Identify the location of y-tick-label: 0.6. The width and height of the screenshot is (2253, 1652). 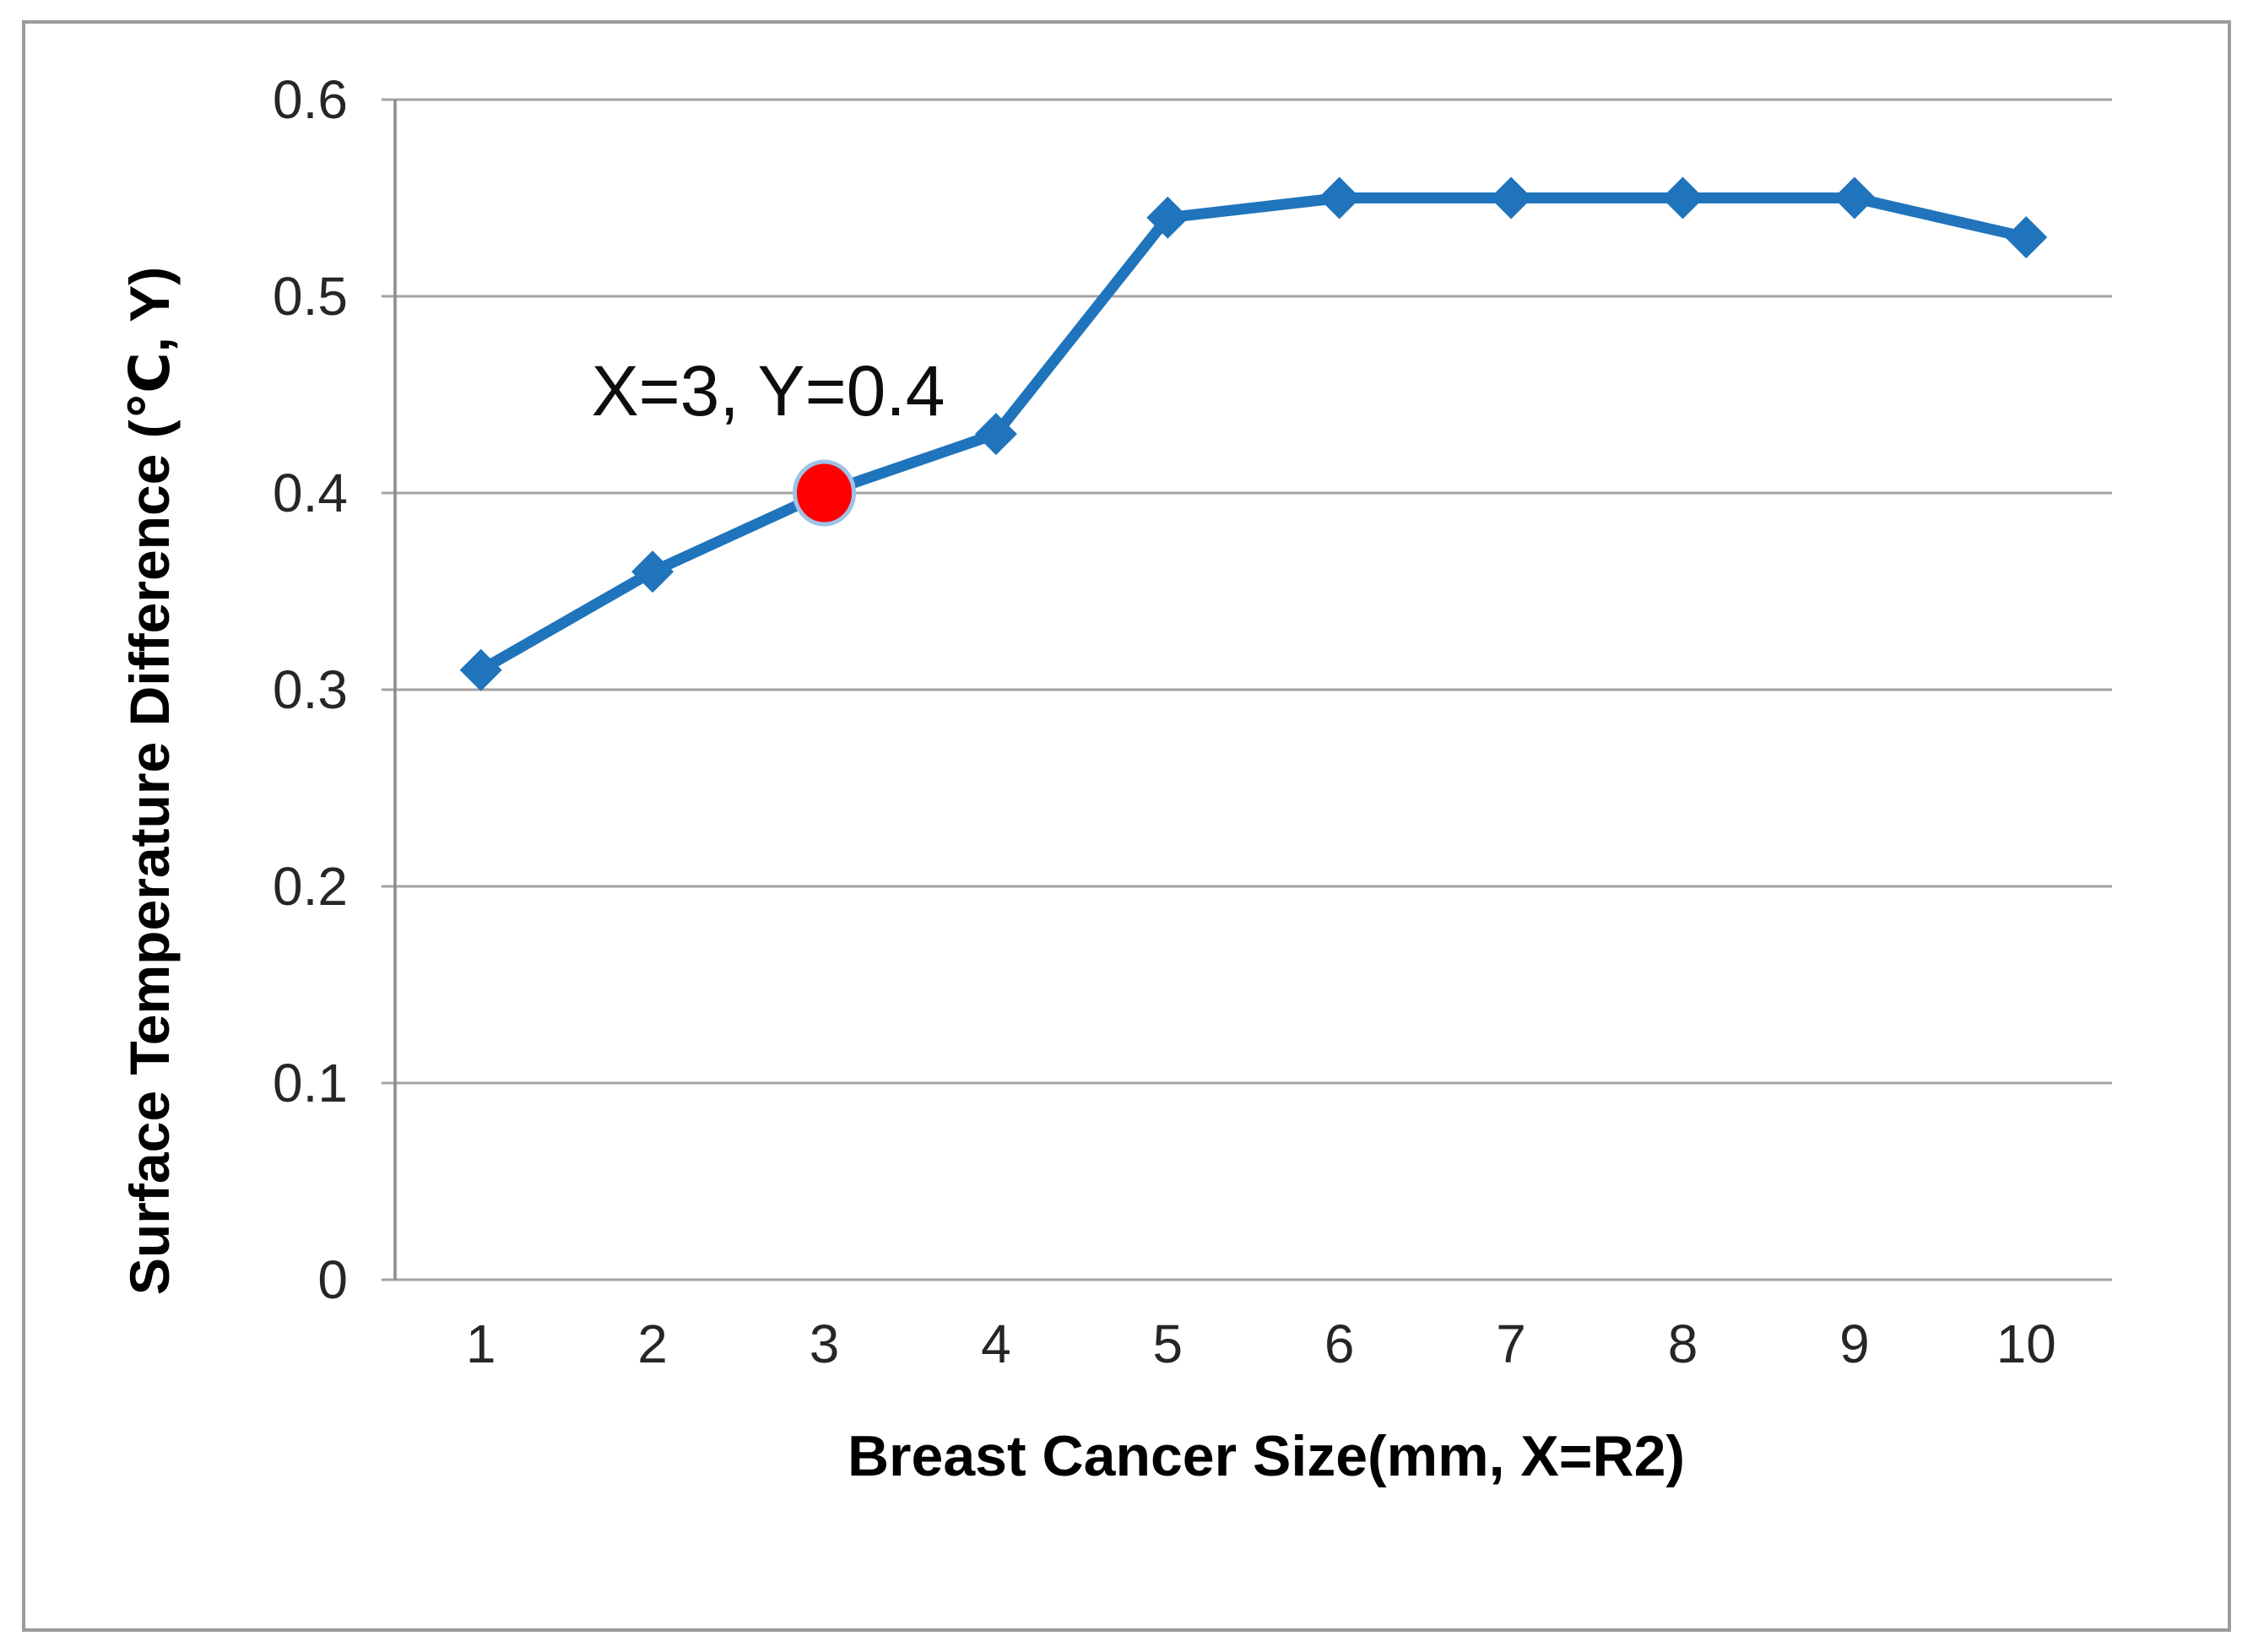
(310, 99).